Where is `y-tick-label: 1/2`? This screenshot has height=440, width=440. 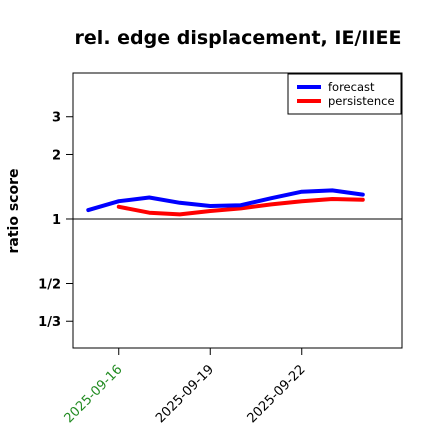 y-tick-label: 1/2 is located at coordinates (49, 284).